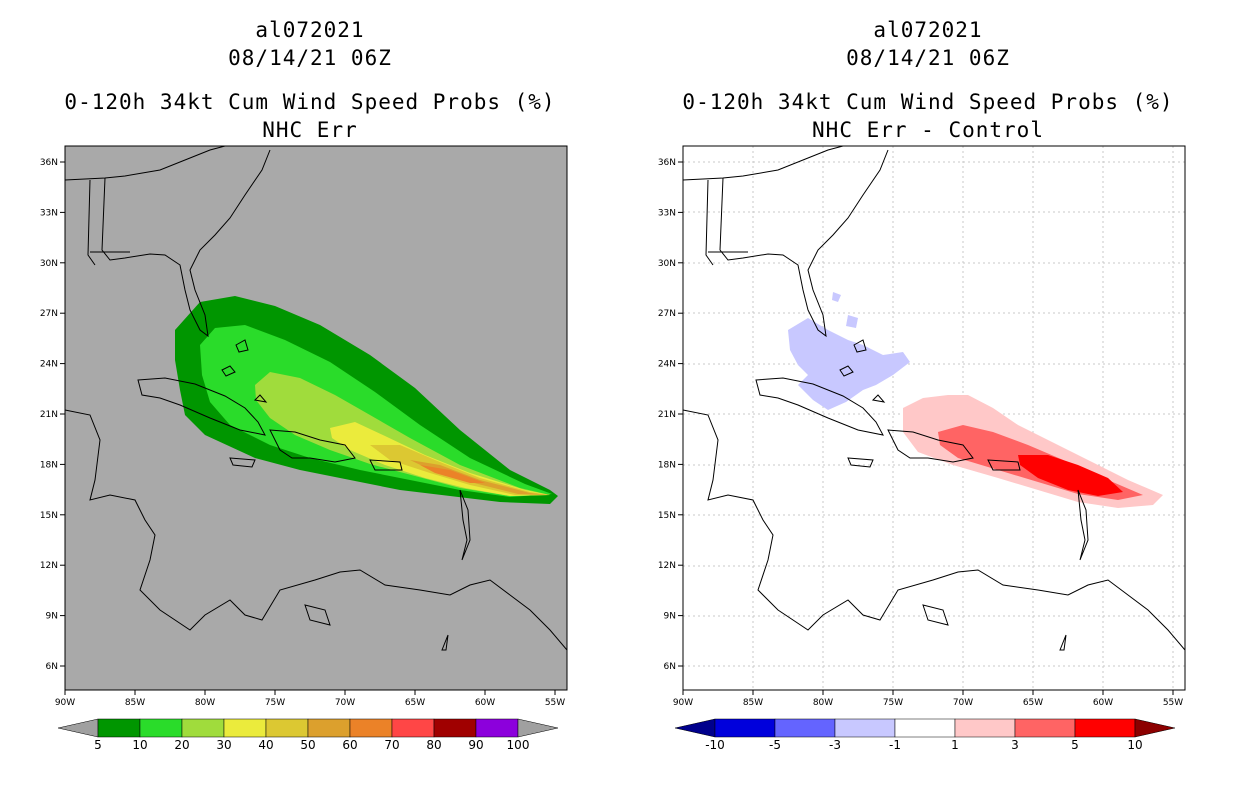 The height and width of the screenshot is (800, 1236). I want to click on right-title-storm-id: al072021, so click(928, 30).